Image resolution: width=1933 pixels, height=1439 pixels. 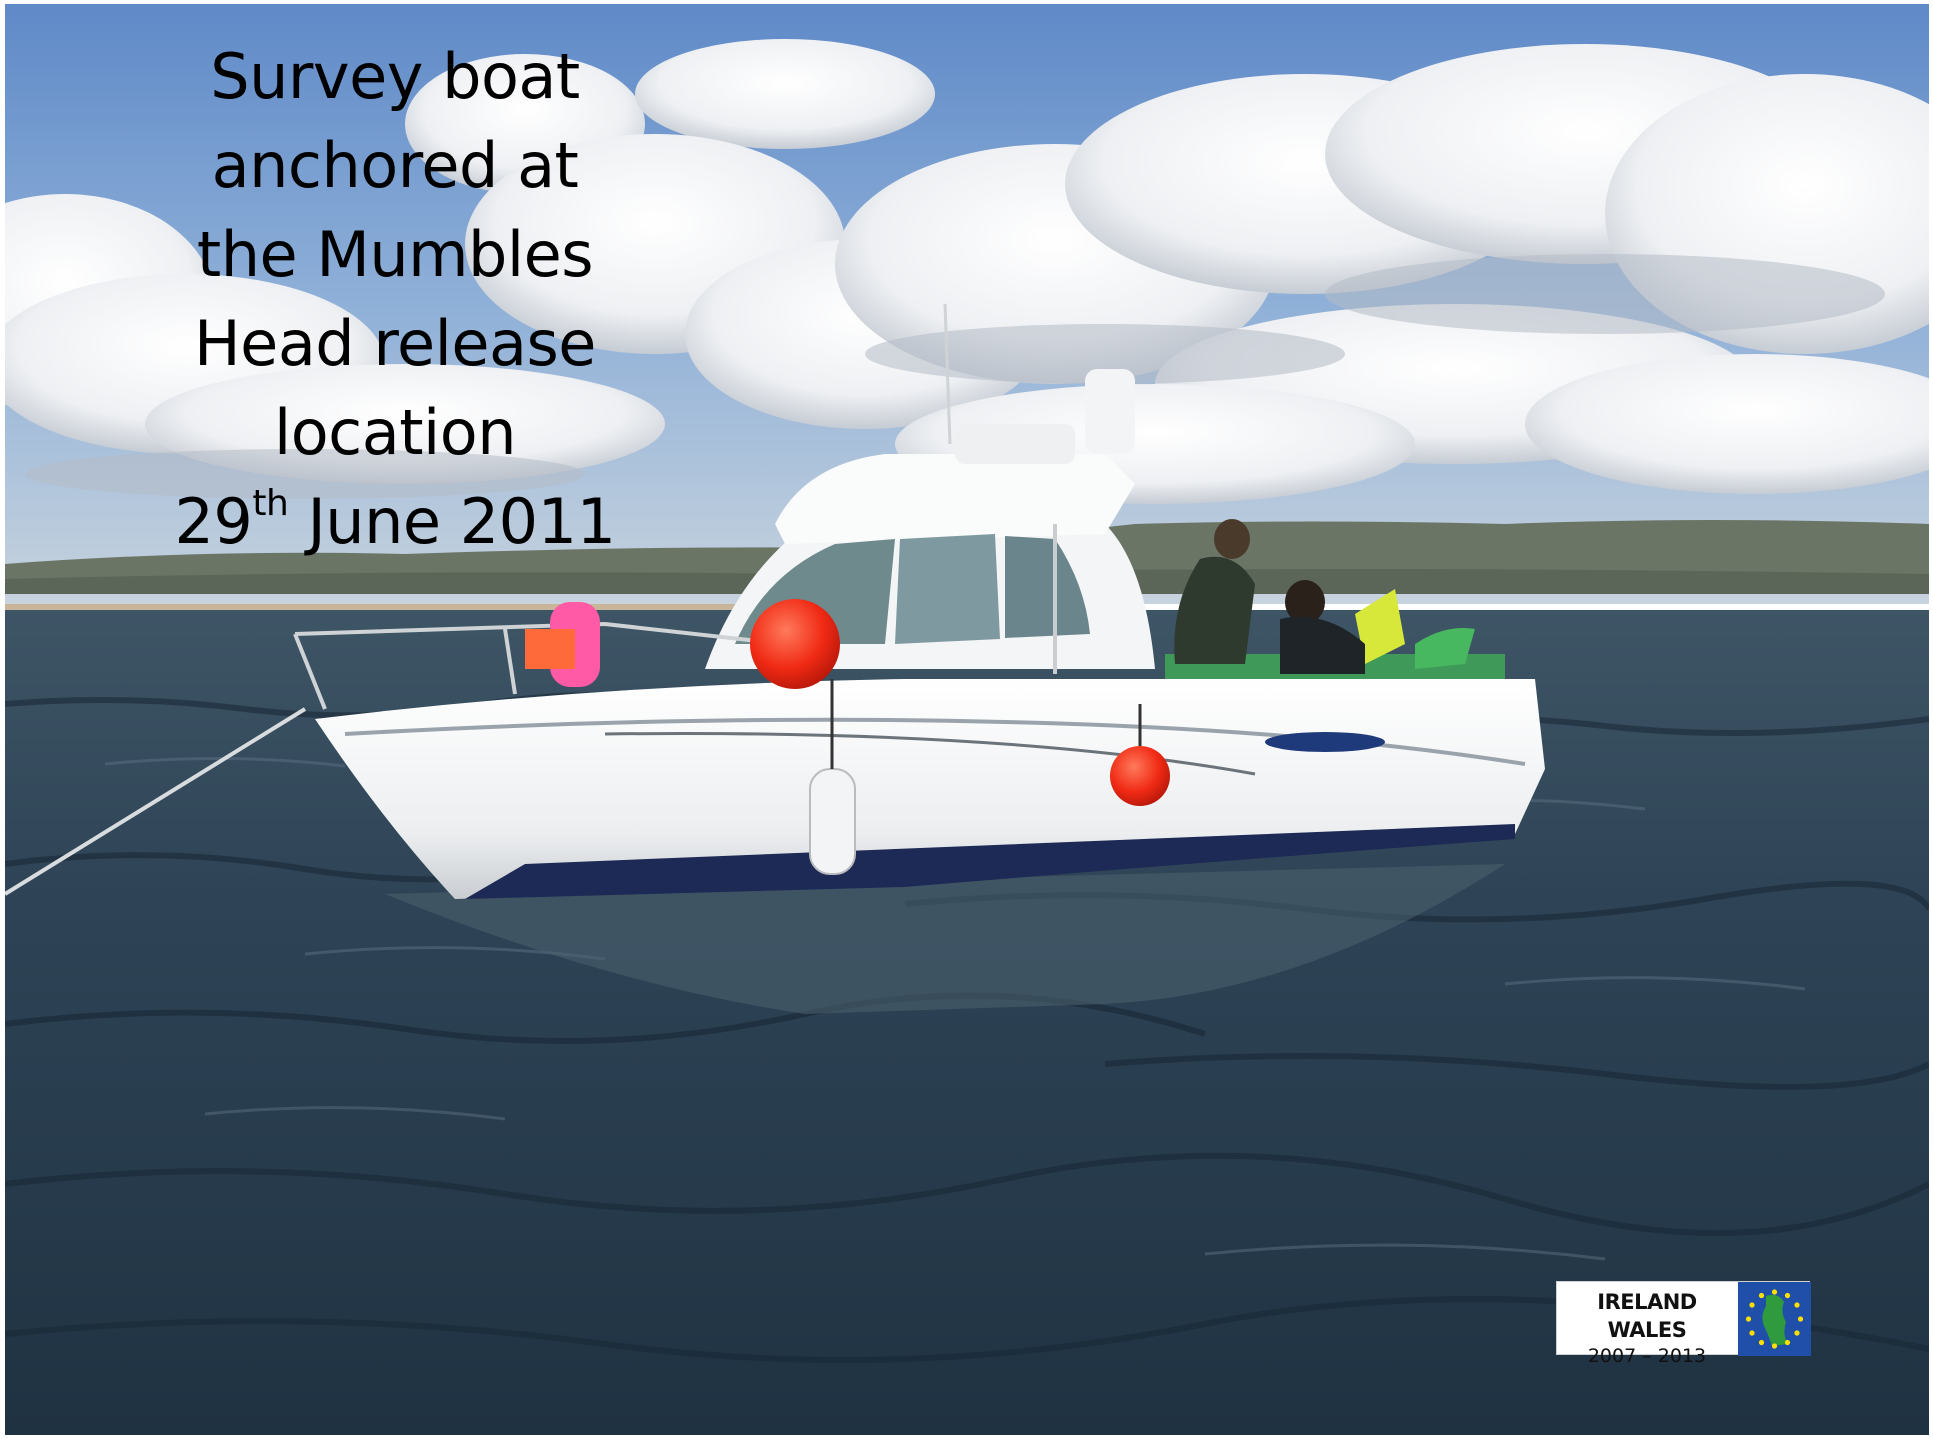 I want to click on caption-date: 29th June 2011, so click(x=395, y=521).